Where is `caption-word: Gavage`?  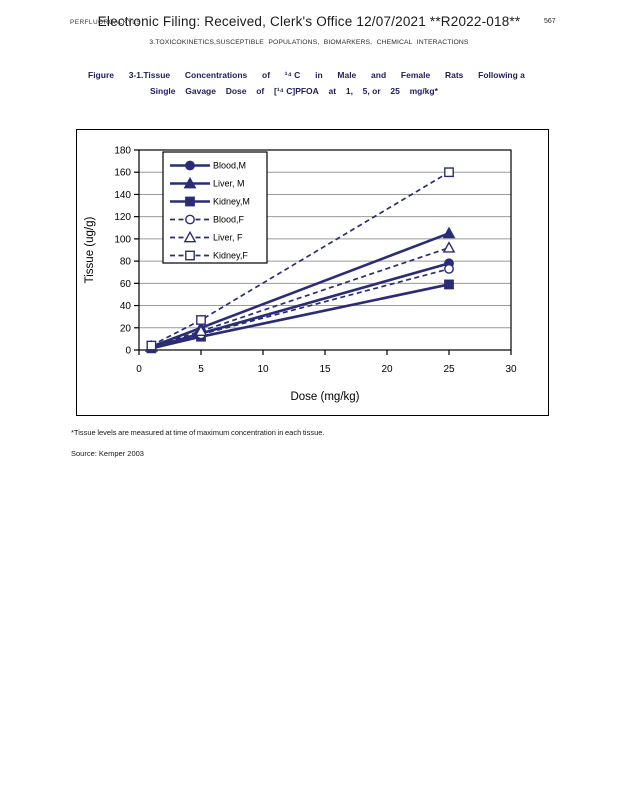
caption-word: Gavage is located at coordinates (200, 91).